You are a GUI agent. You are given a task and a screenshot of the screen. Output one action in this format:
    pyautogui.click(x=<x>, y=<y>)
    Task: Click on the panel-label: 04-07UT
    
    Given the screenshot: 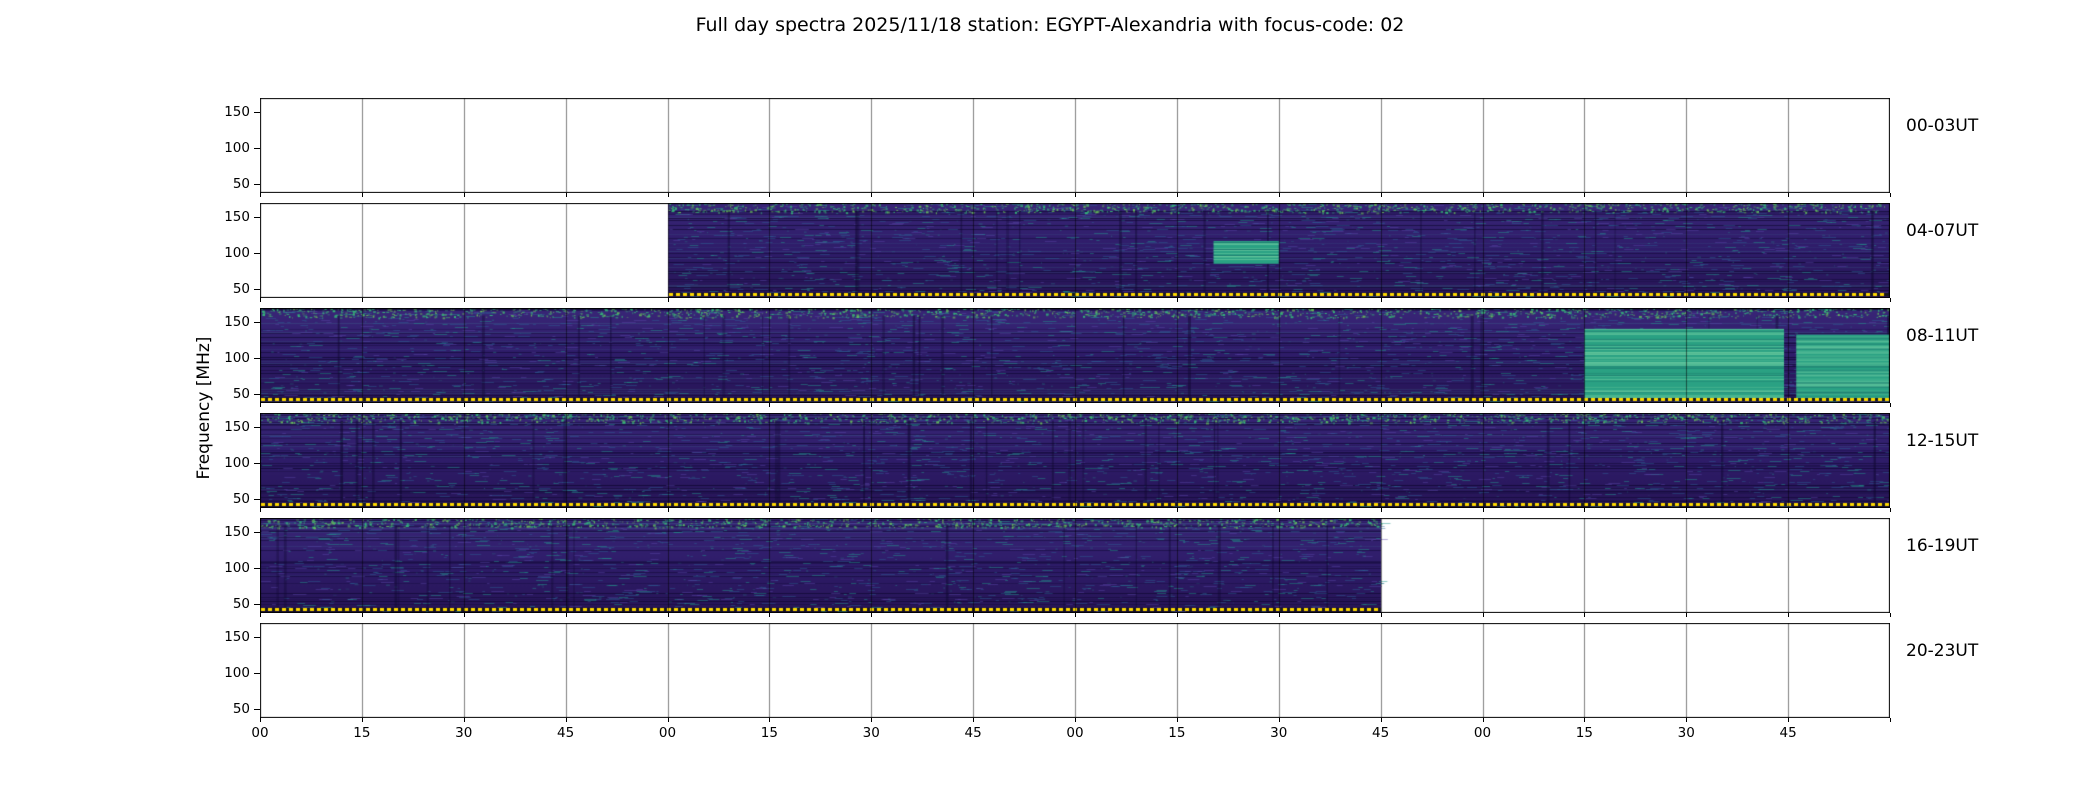 What is the action you would take?
    pyautogui.click(x=1942, y=231)
    